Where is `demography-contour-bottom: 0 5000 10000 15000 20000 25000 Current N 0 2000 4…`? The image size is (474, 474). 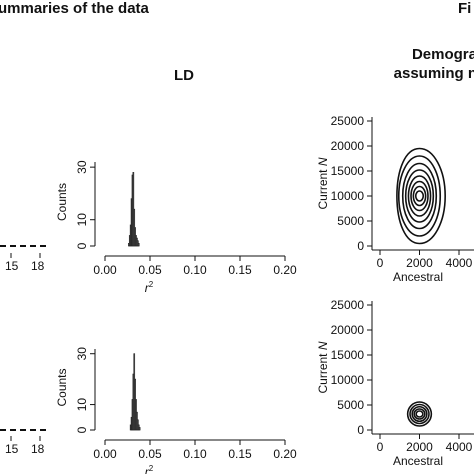 demography-contour-bottom: 0 5000 10000 15000 20000 25000 Current N 0 2000 4… is located at coordinates (395, 383).